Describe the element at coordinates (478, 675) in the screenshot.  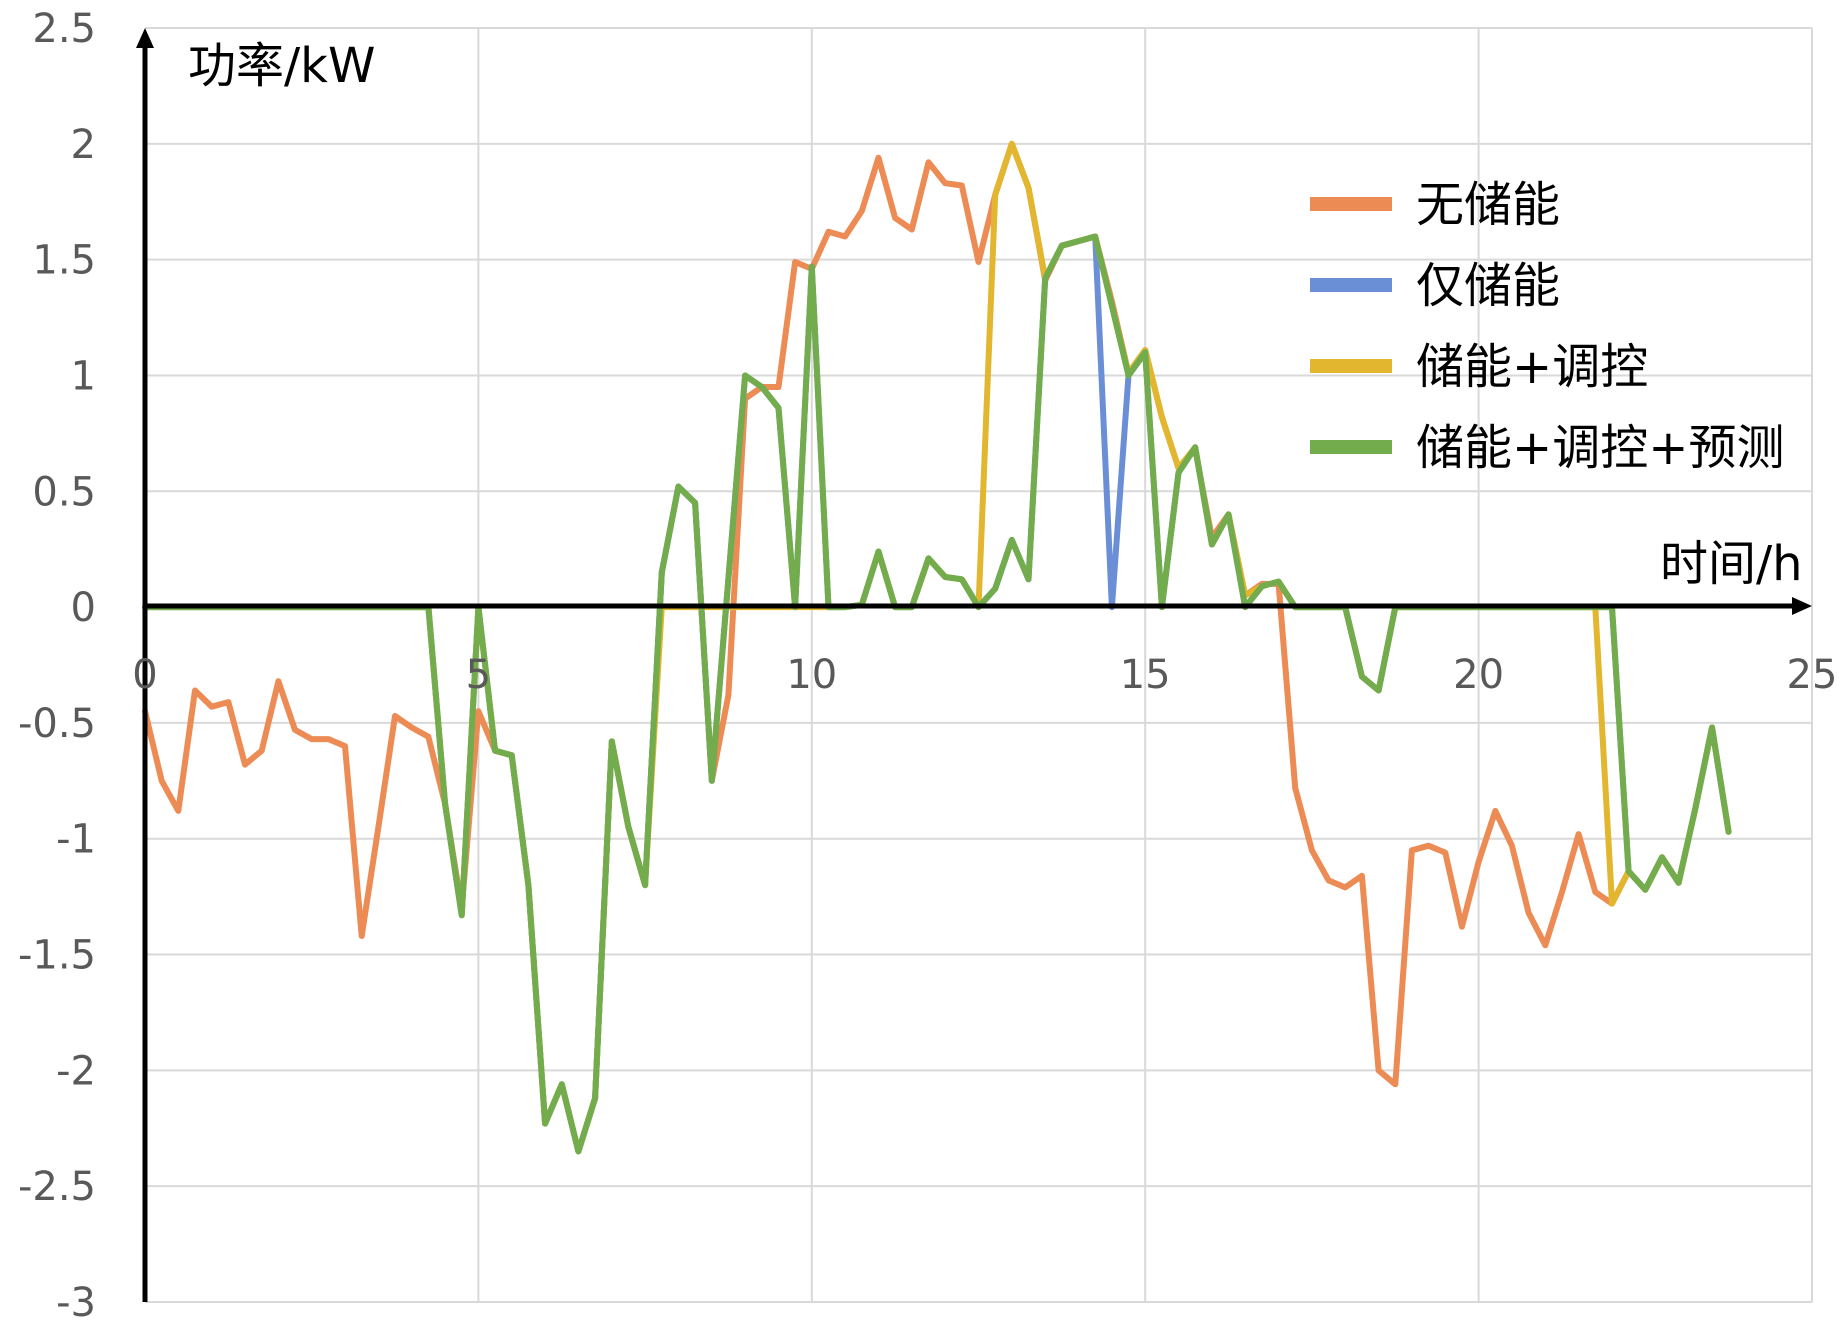
I see `x-tick-label: 5` at that location.